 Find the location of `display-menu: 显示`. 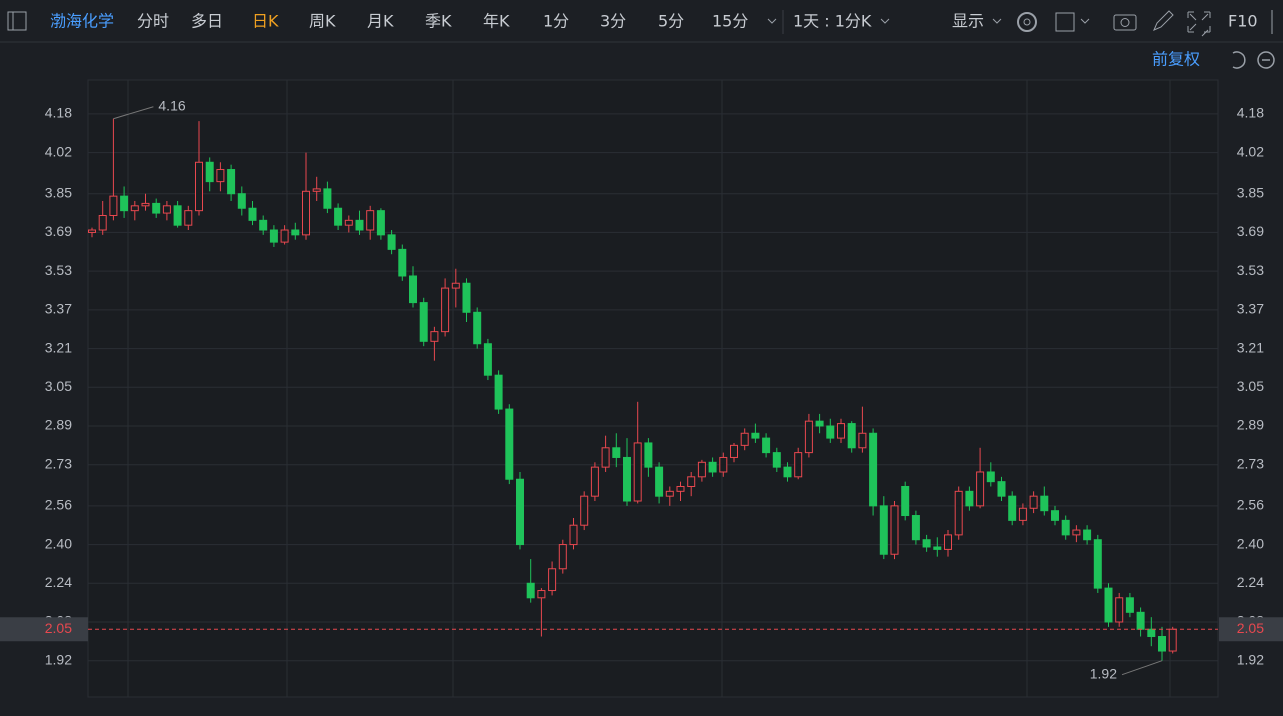

display-menu: 显示 is located at coordinates (968, 21).